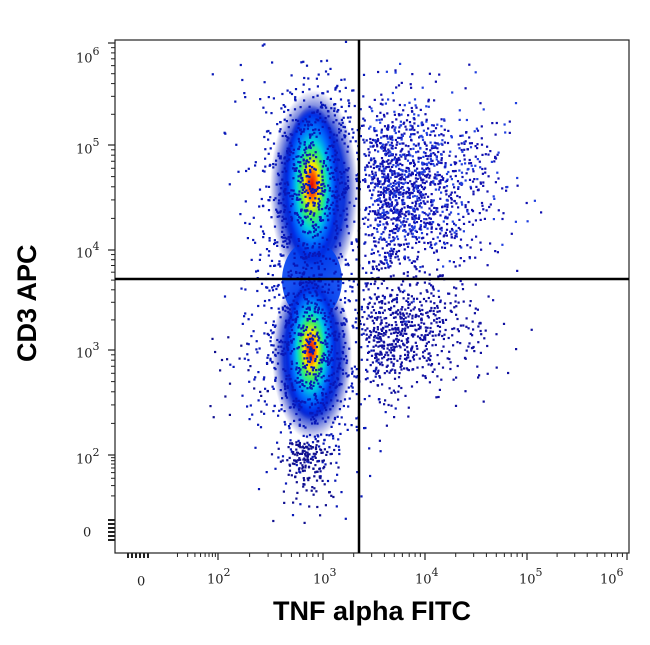  Describe the element at coordinates (88, 351) in the screenshot. I see `y-tick-label-1e3: 10³` at that location.